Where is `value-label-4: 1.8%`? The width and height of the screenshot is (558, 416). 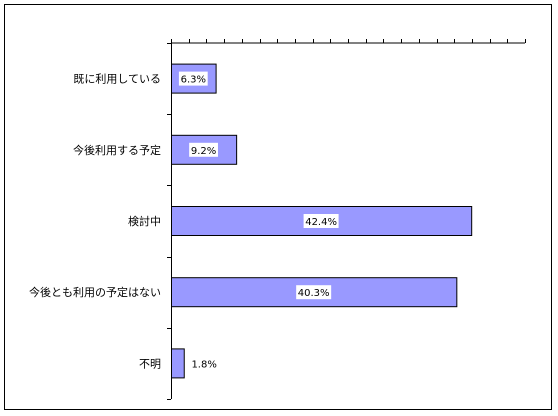
value-label-4: 1.8% is located at coordinates (203, 364).